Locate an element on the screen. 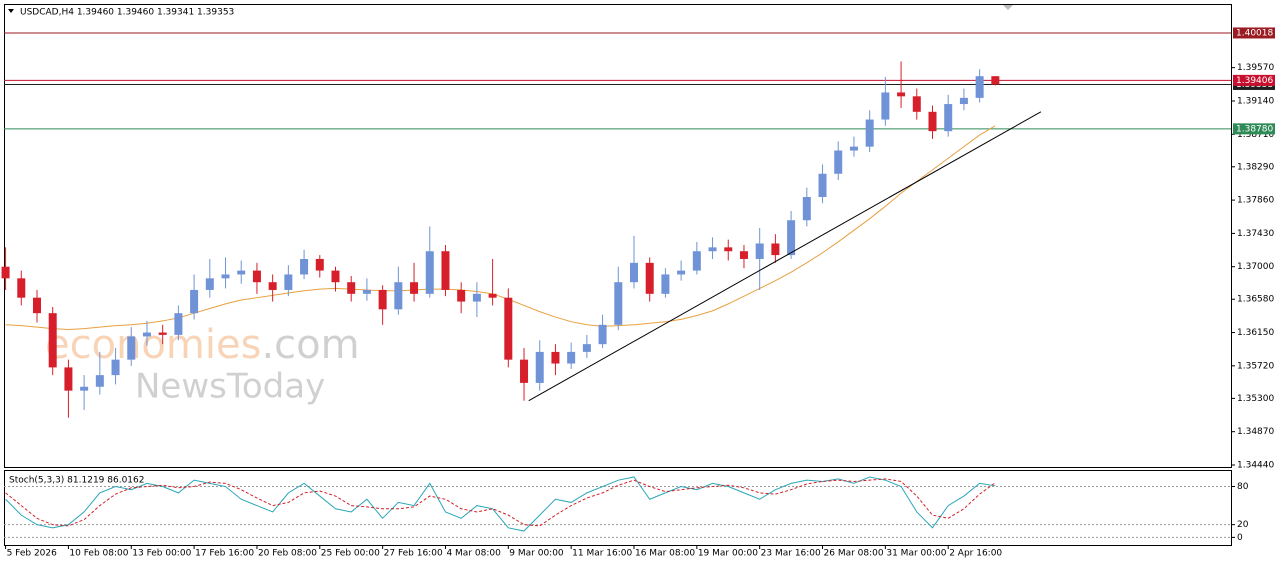 The image size is (1280, 567). x-tick-label: 31 Mar 00:00 is located at coordinates (916, 554).